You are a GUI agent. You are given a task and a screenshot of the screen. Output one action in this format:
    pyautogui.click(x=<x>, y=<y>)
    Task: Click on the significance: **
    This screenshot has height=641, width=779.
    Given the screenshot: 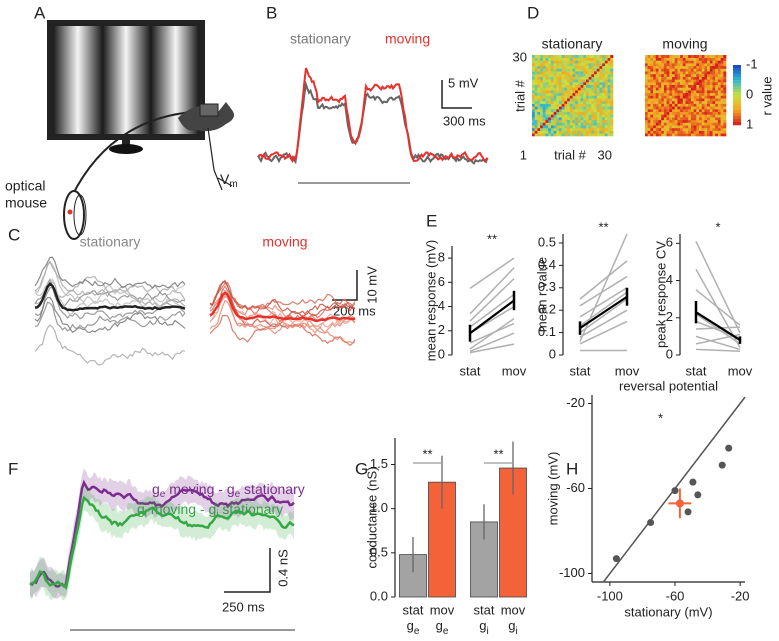 What is the action you would take?
    pyautogui.click(x=498, y=453)
    